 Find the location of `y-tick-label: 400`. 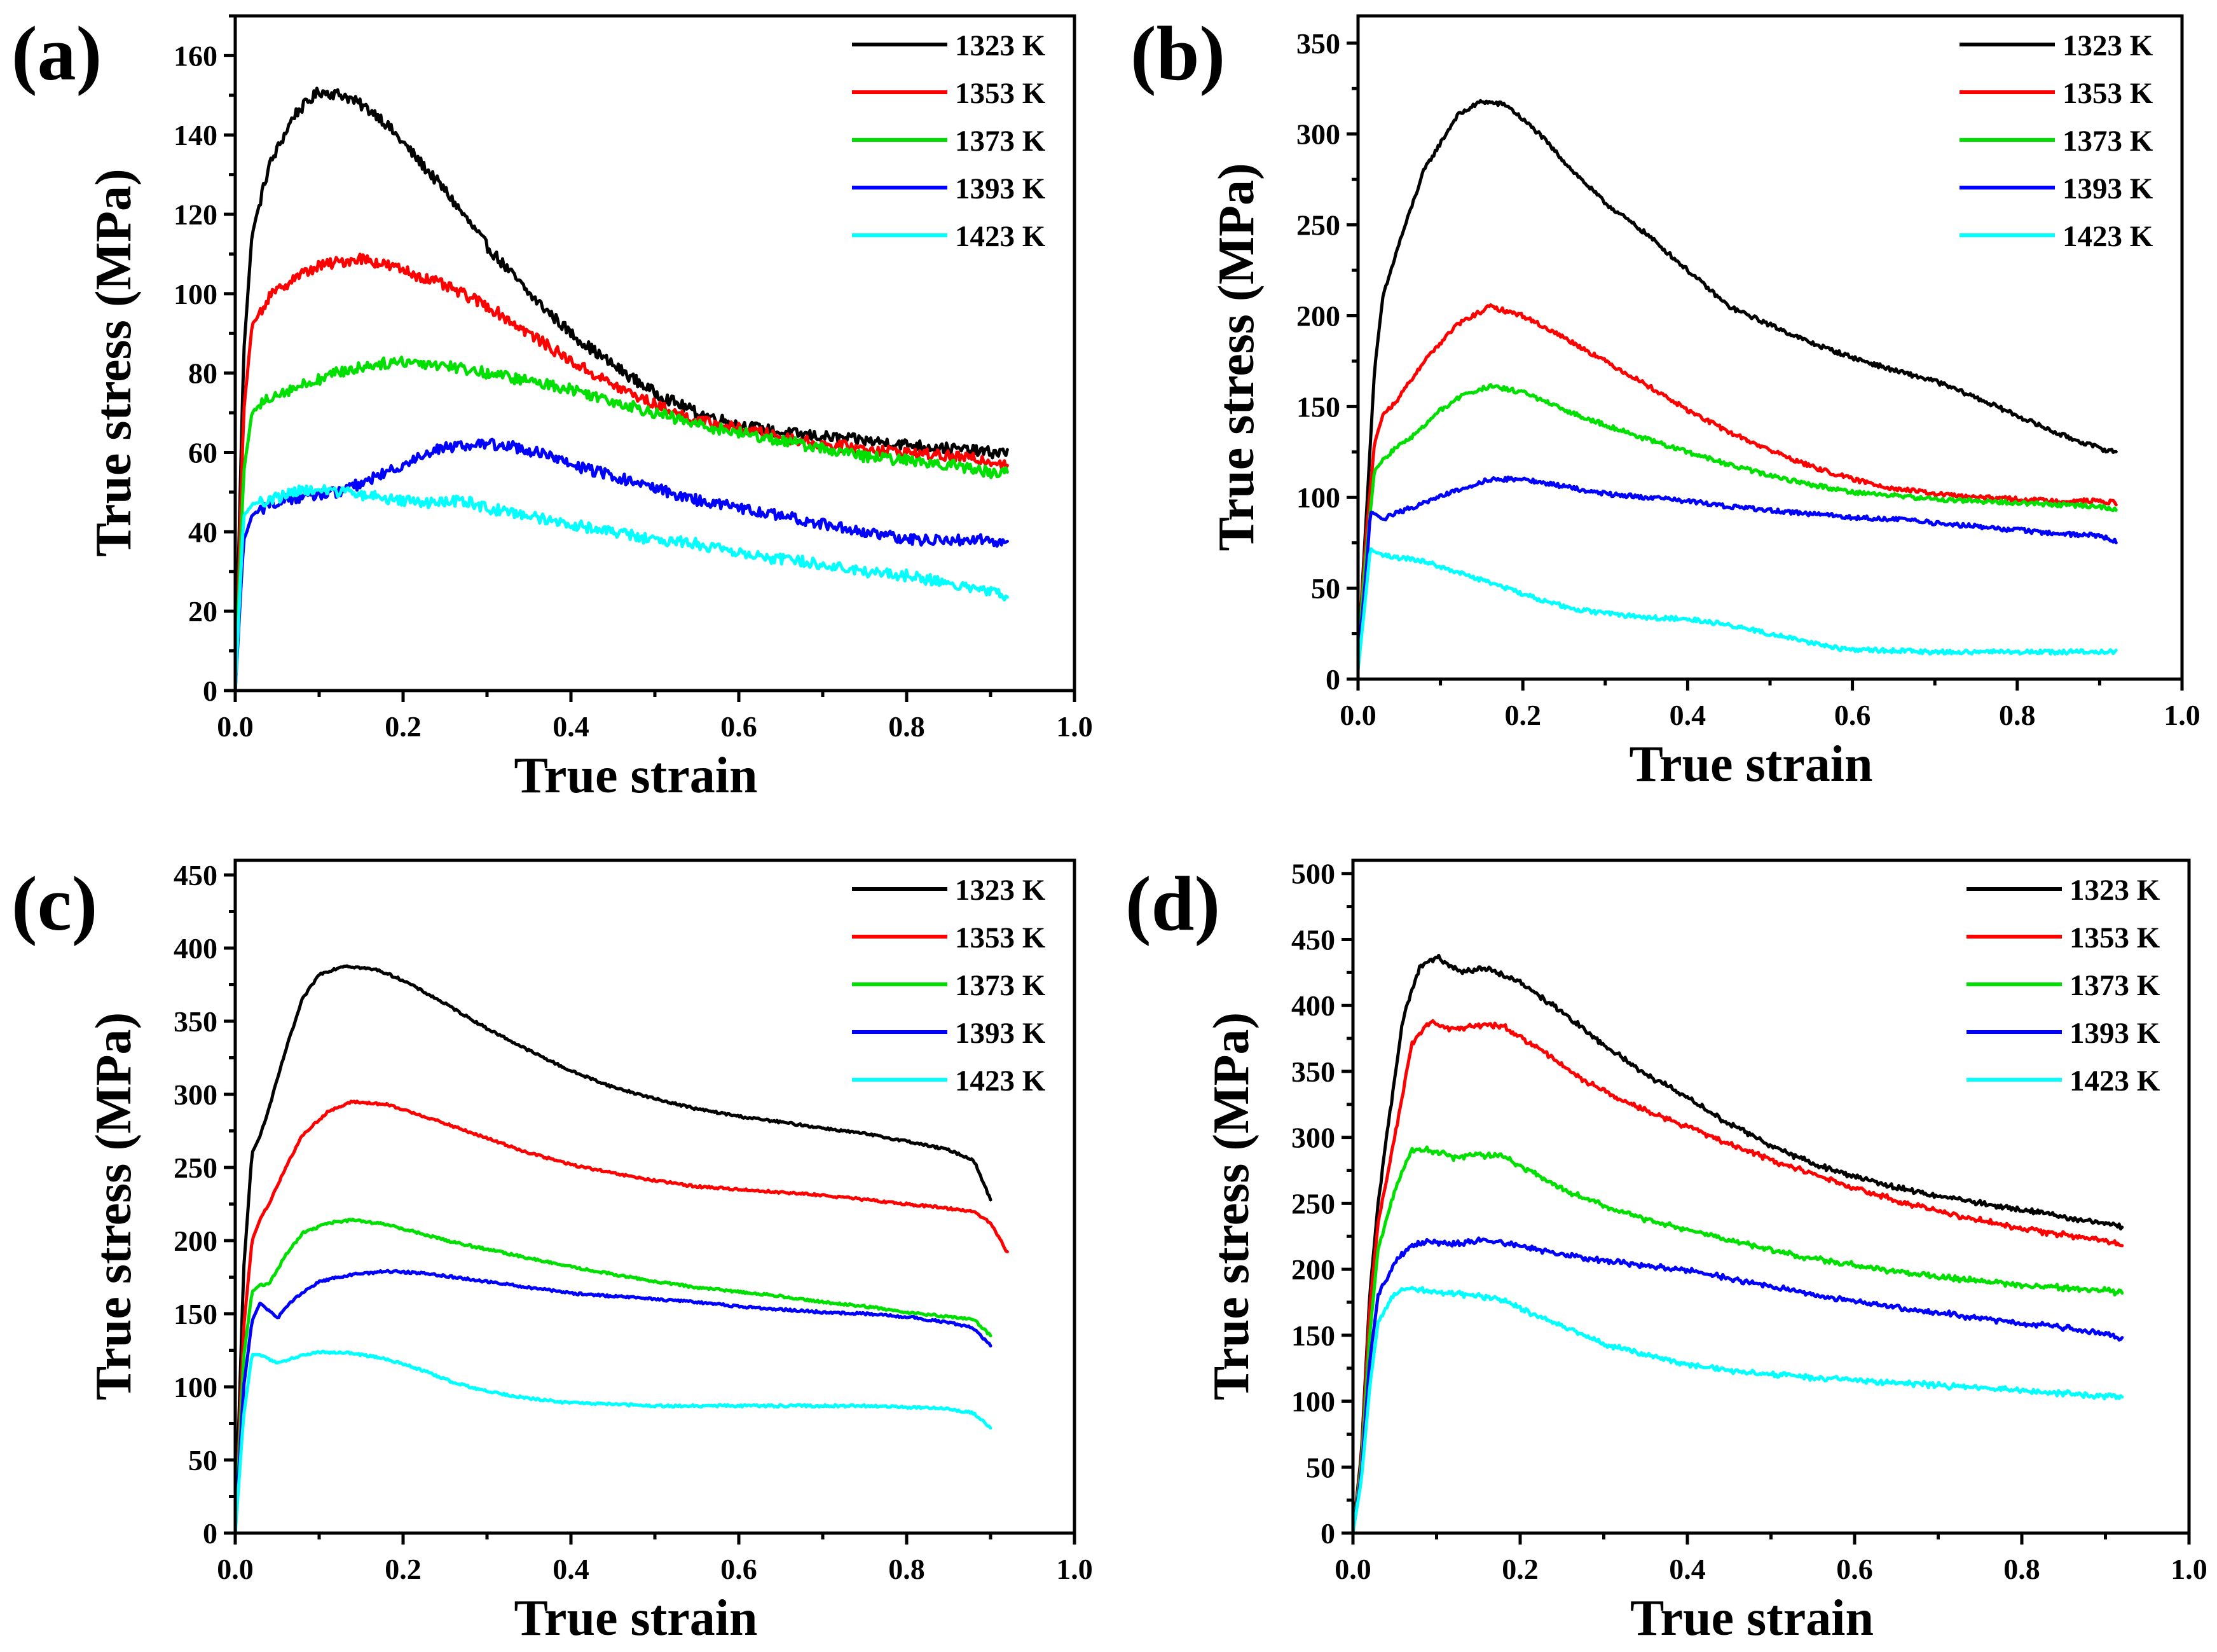

y-tick-label: 400 is located at coordinates (1313, 1005).